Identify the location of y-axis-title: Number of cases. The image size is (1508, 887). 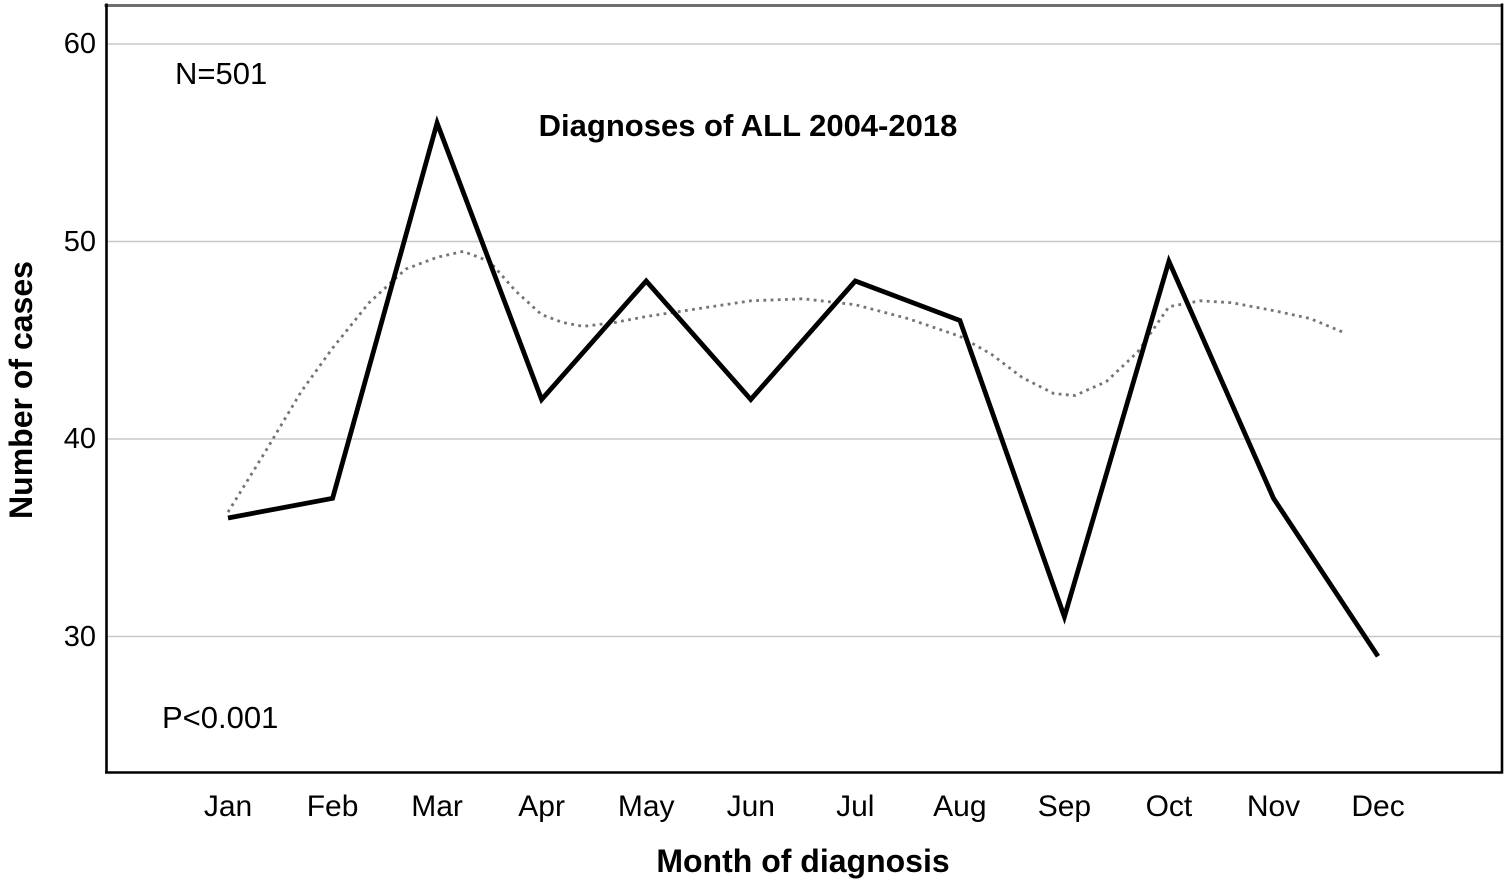
(21, 390).